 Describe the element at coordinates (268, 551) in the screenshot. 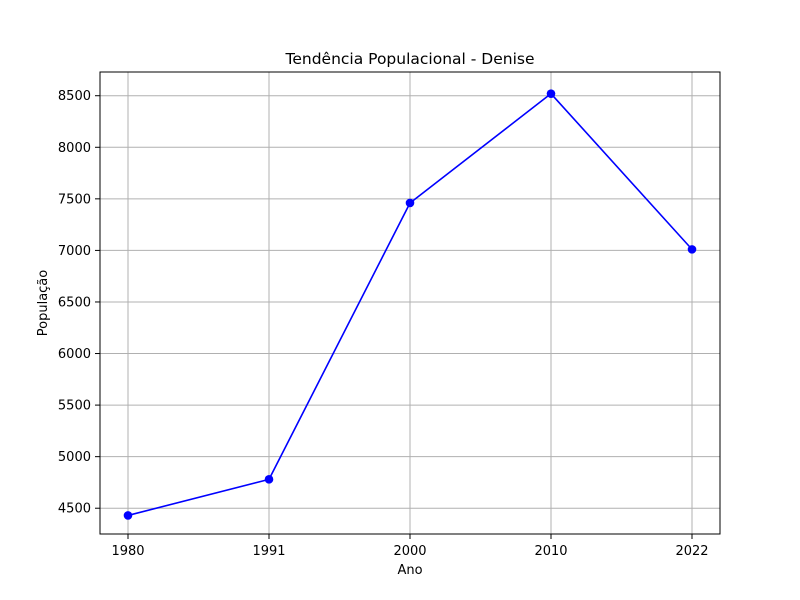

I see `x-tick-label: 1991` at that location.